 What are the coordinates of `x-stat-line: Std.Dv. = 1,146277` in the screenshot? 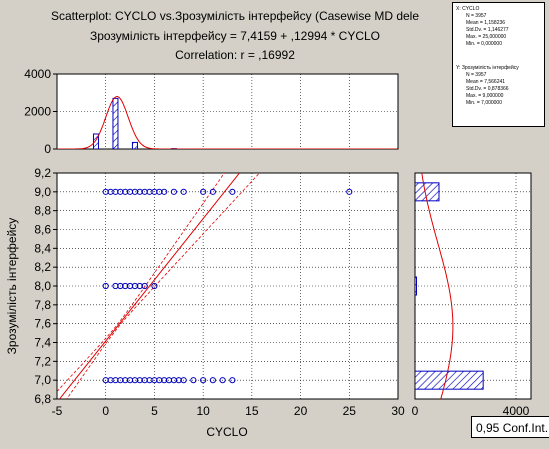 It's located at (487, 30).